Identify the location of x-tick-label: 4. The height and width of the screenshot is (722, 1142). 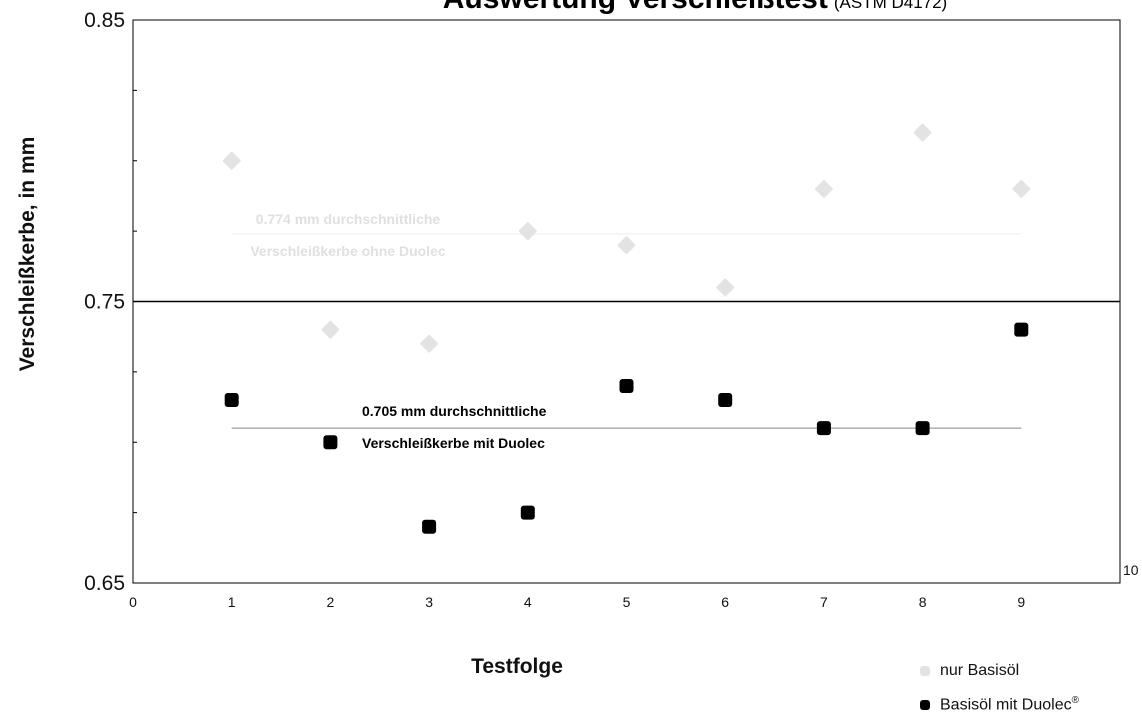
(528, 602).